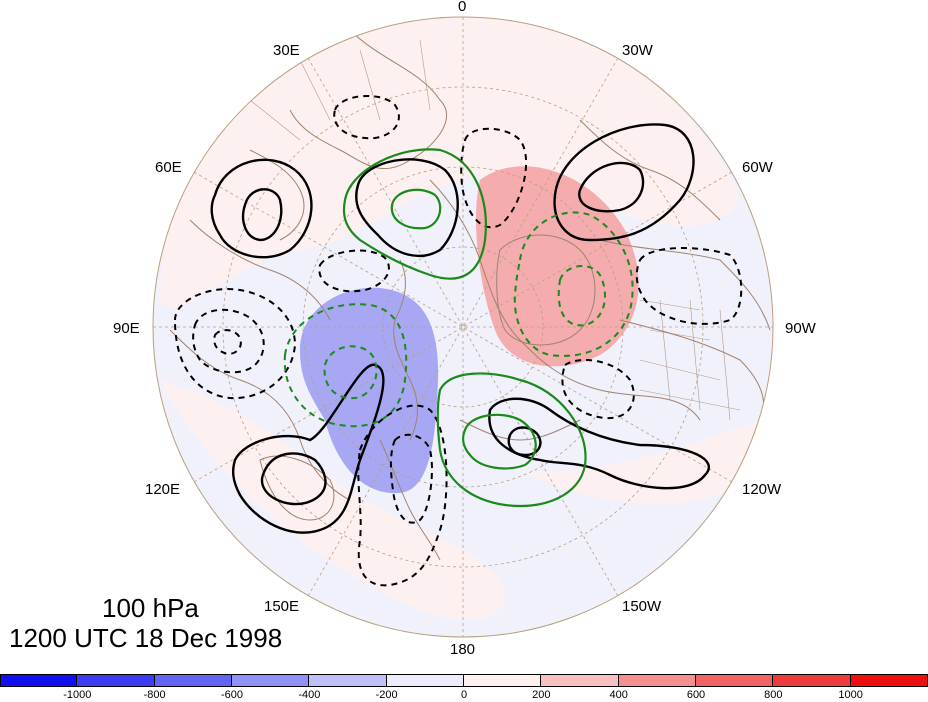 The height and width of the screenshot is (702, 928). Describe the element at coordinates (168, 167) in the screenshot. I see `lon-label-60e: 60E` at that location.